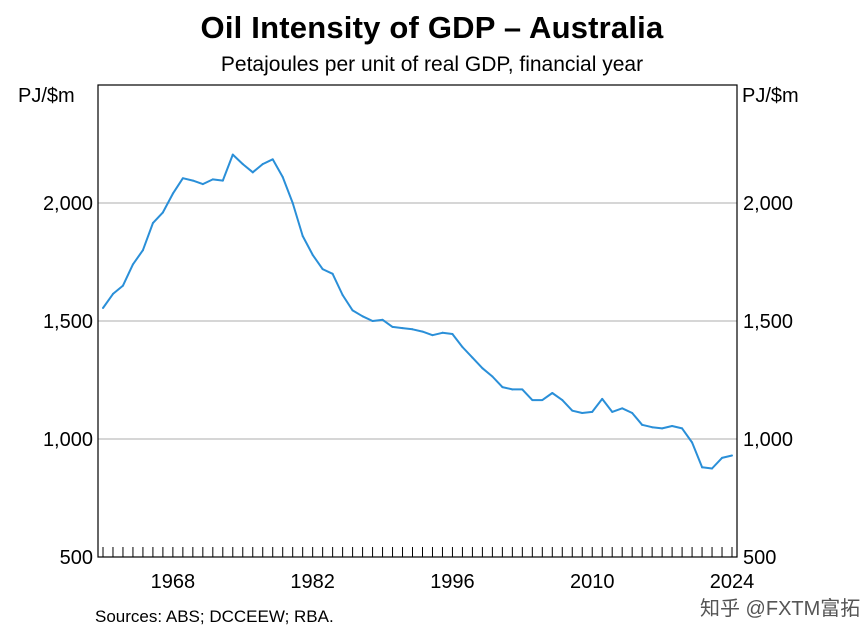 The image size is (864, 644). I want to click on y-tick-label-left: 500, so click(76, 558).